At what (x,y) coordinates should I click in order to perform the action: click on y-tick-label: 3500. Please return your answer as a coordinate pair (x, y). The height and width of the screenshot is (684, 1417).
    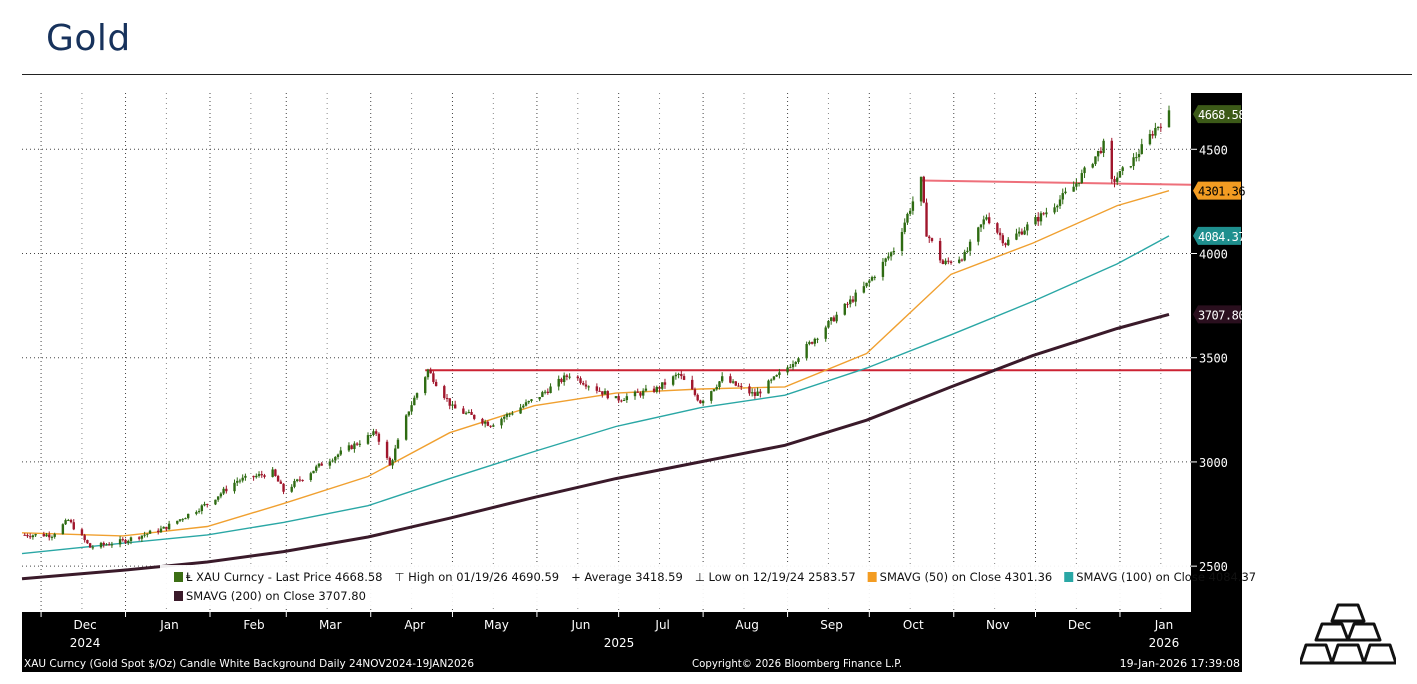
    Looking at the image, I should click on (1213, 359).